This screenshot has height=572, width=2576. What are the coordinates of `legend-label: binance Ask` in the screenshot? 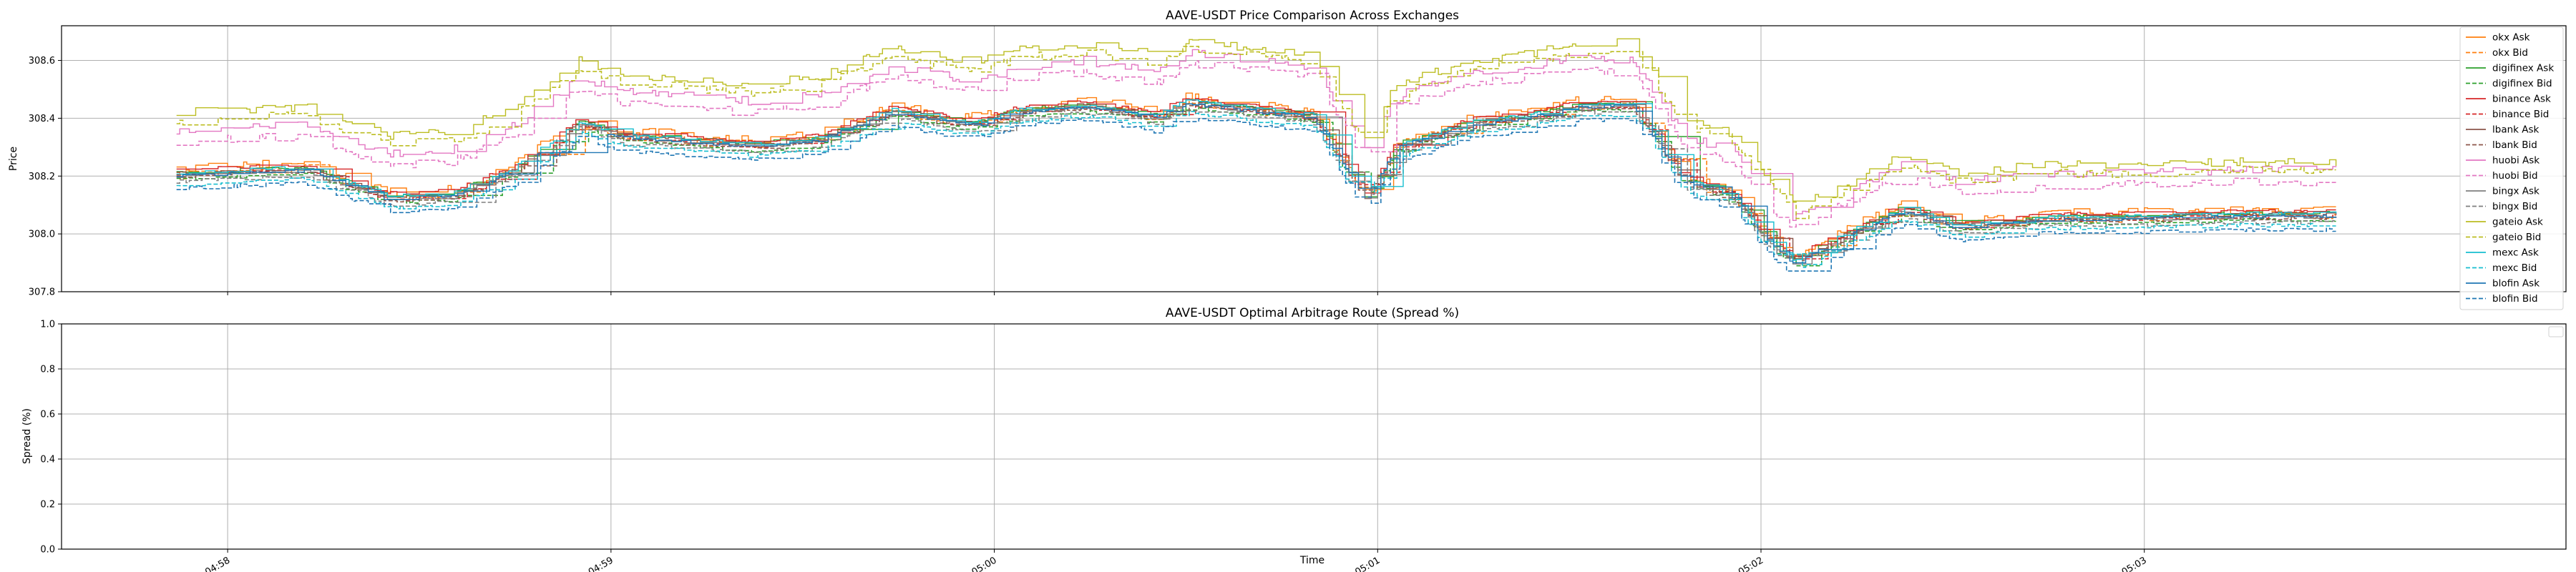 It's located at (2521, 99).